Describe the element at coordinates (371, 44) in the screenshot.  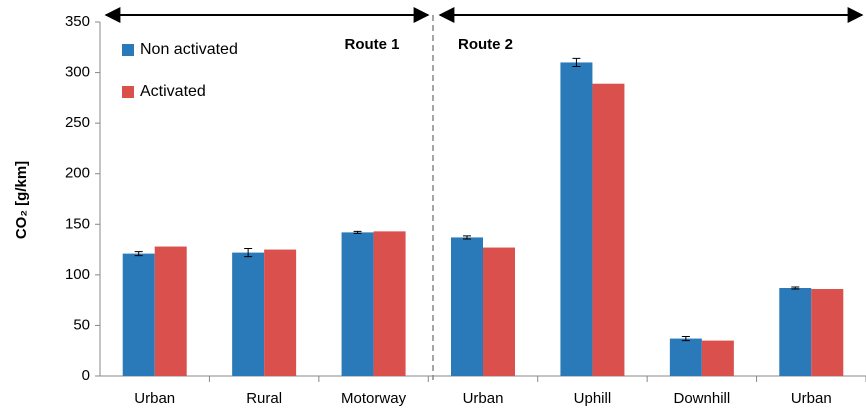
I see `annotation: Route 1` at that location.